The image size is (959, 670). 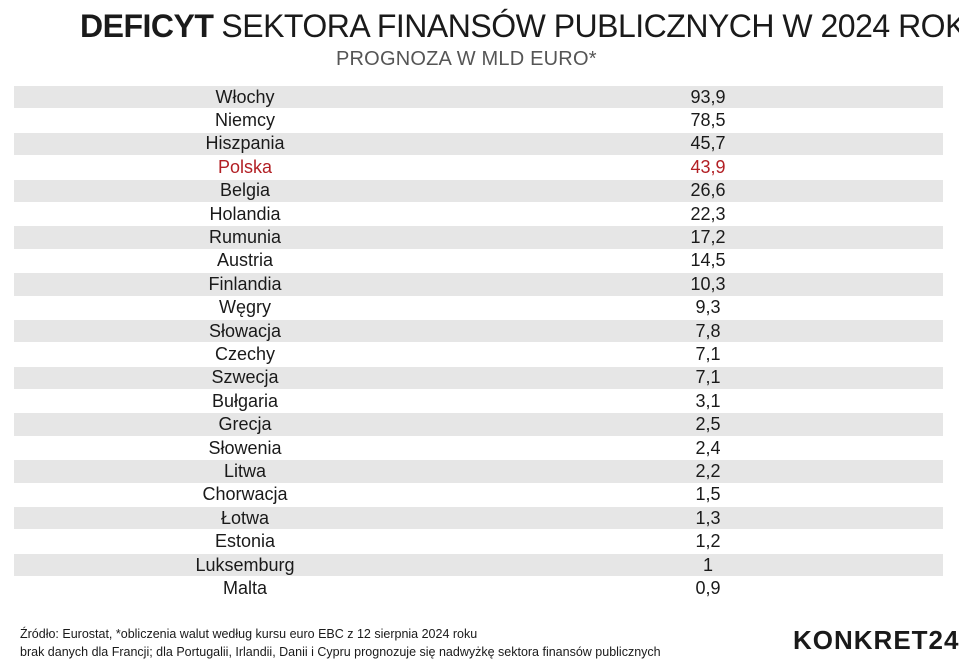 I want to click on country-name: Holandia, so click(x=245, y=213).